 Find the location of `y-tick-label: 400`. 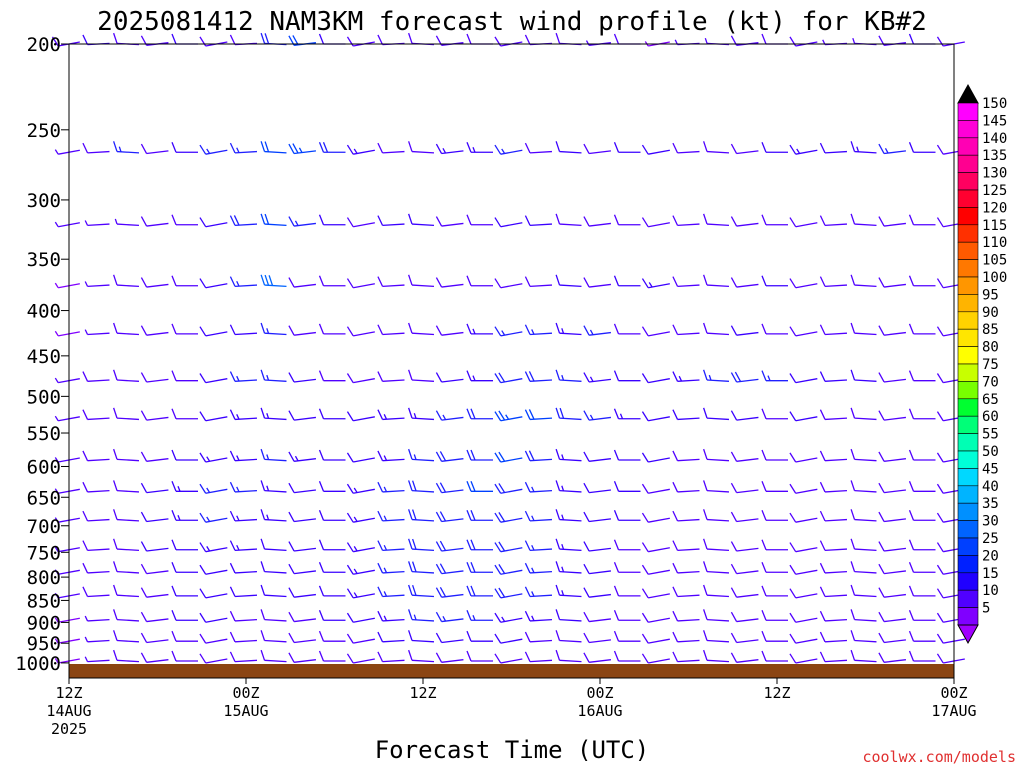

y-tick-label: 400 is located at coordinates (44, 312).